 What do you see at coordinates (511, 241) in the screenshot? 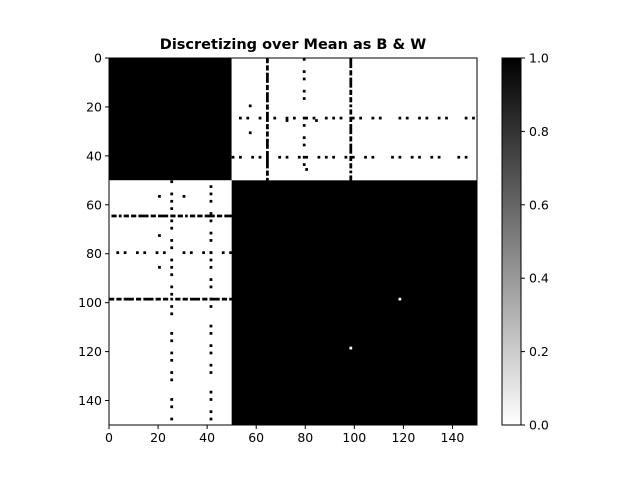
I see `colorbar` at bounding box center [511, 241].